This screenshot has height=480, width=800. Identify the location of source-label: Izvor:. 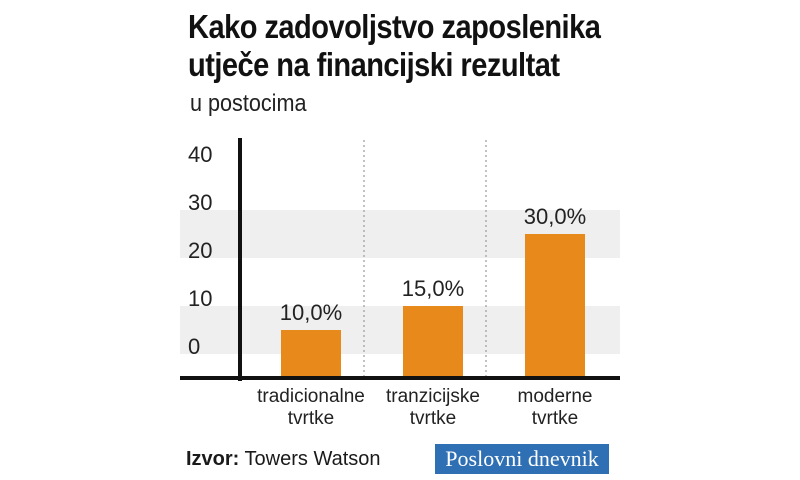
(213, 459).